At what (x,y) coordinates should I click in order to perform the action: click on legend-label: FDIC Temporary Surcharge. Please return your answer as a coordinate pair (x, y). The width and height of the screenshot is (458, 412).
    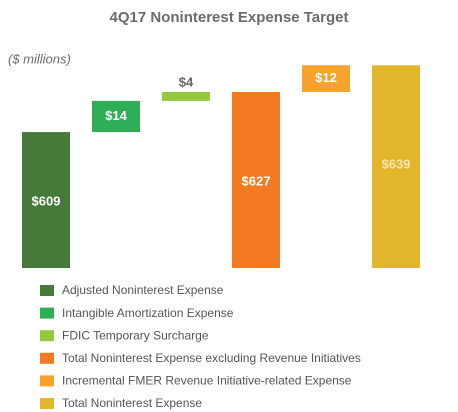
    Looking at the image, I should click on (135, 335).